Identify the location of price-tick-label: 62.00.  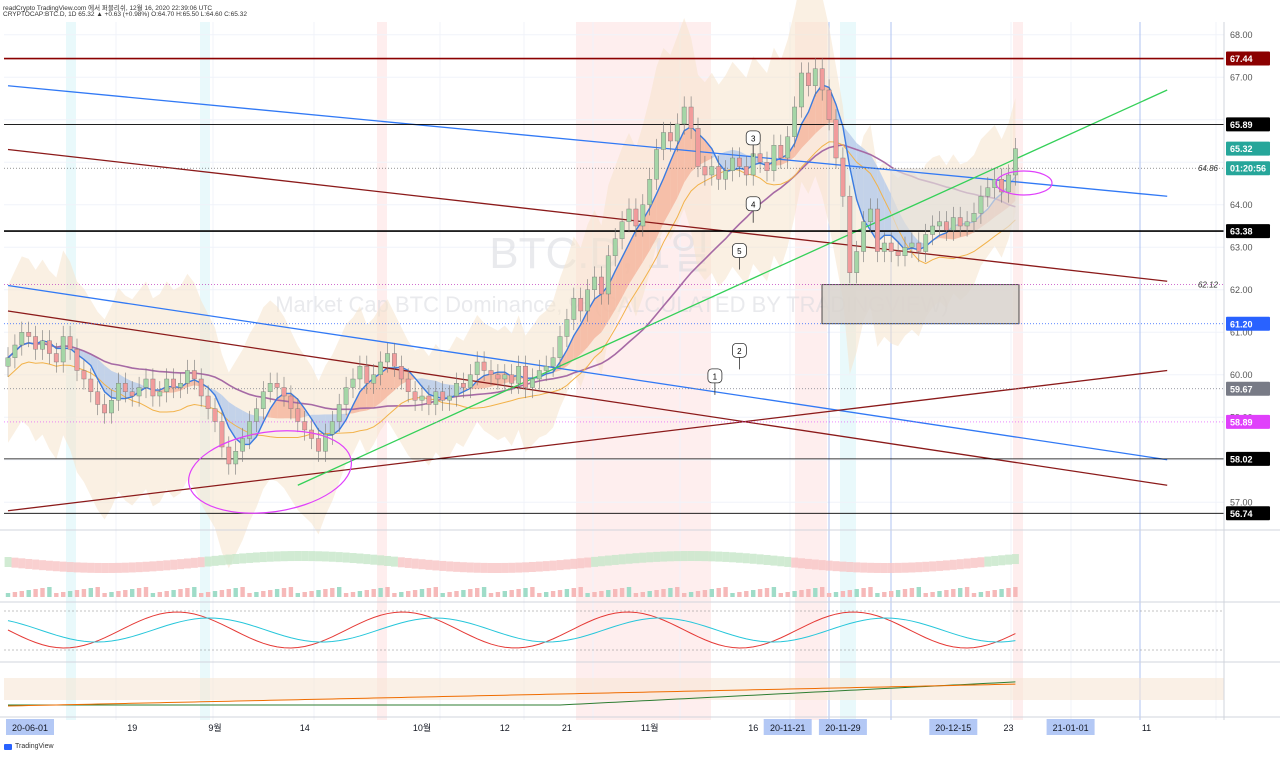
(1241, 290).